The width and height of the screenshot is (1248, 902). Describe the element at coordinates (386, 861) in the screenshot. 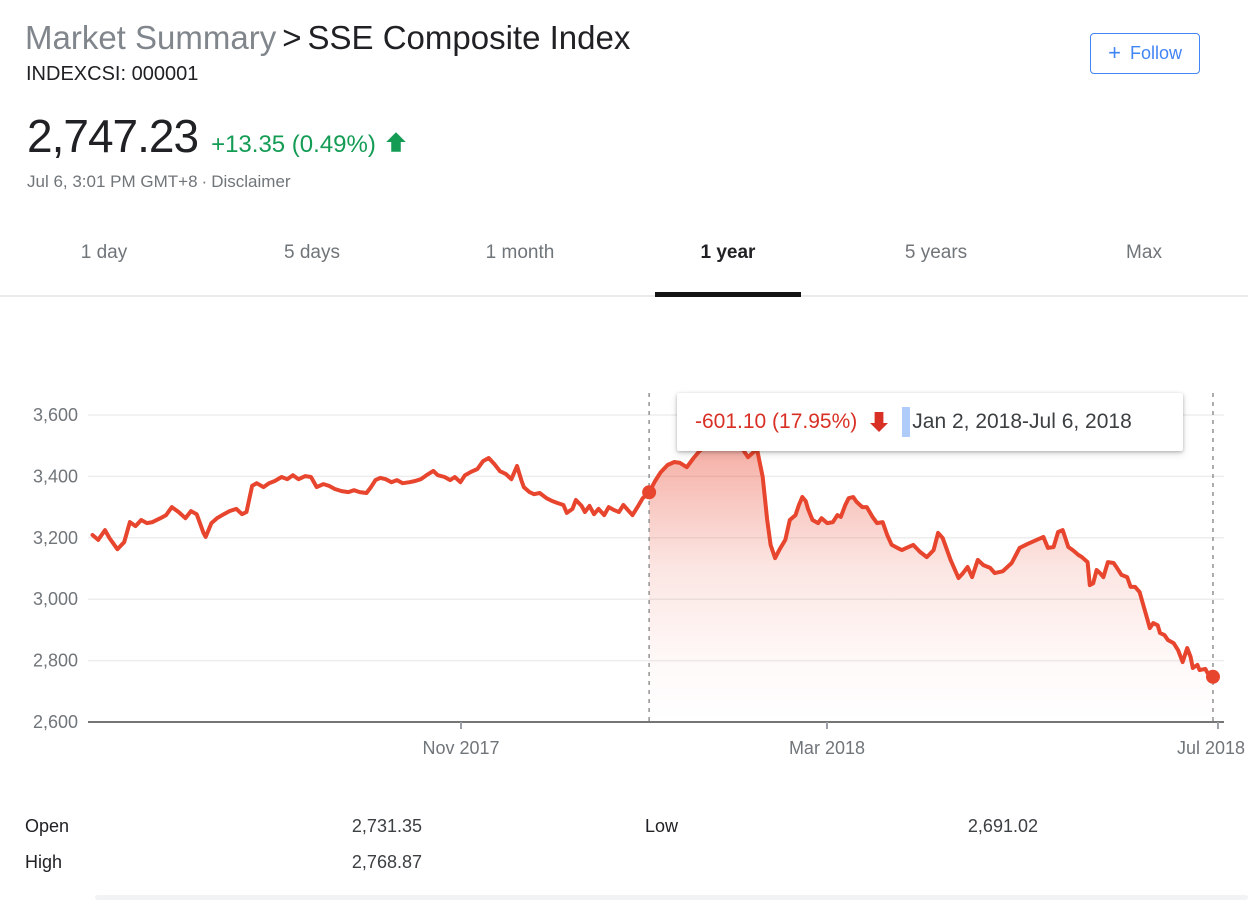

I see `stat-value: 2,768.87` at that location.